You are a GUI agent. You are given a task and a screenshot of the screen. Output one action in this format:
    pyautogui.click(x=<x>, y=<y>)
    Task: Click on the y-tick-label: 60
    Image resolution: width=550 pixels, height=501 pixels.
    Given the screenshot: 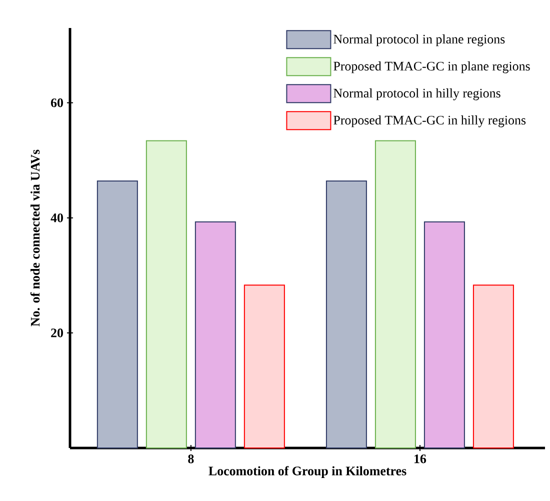 What is the action you would take?
    pyautogui.click(x=56, y=103)
    